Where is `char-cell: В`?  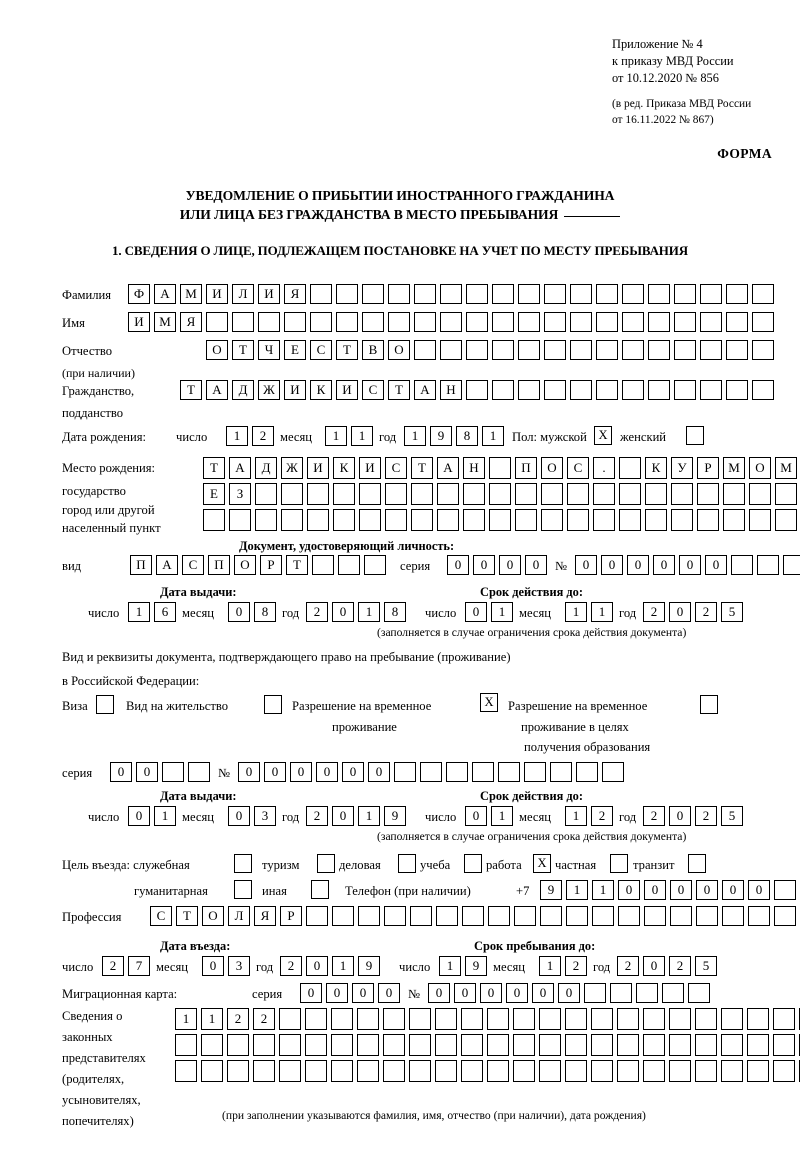 char-cell: В is located at coordinates (373, 350).